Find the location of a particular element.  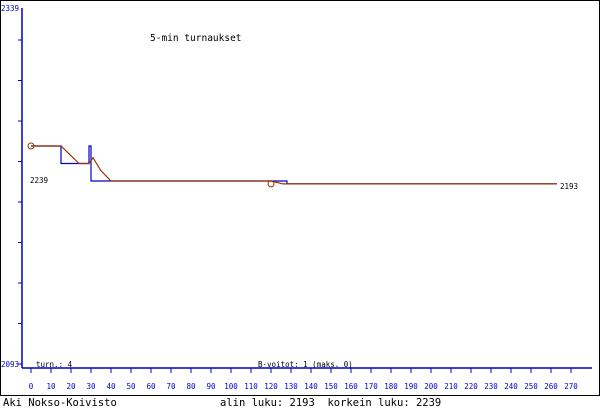

x-tick-label: 50 is located at coordinates (131, 386).